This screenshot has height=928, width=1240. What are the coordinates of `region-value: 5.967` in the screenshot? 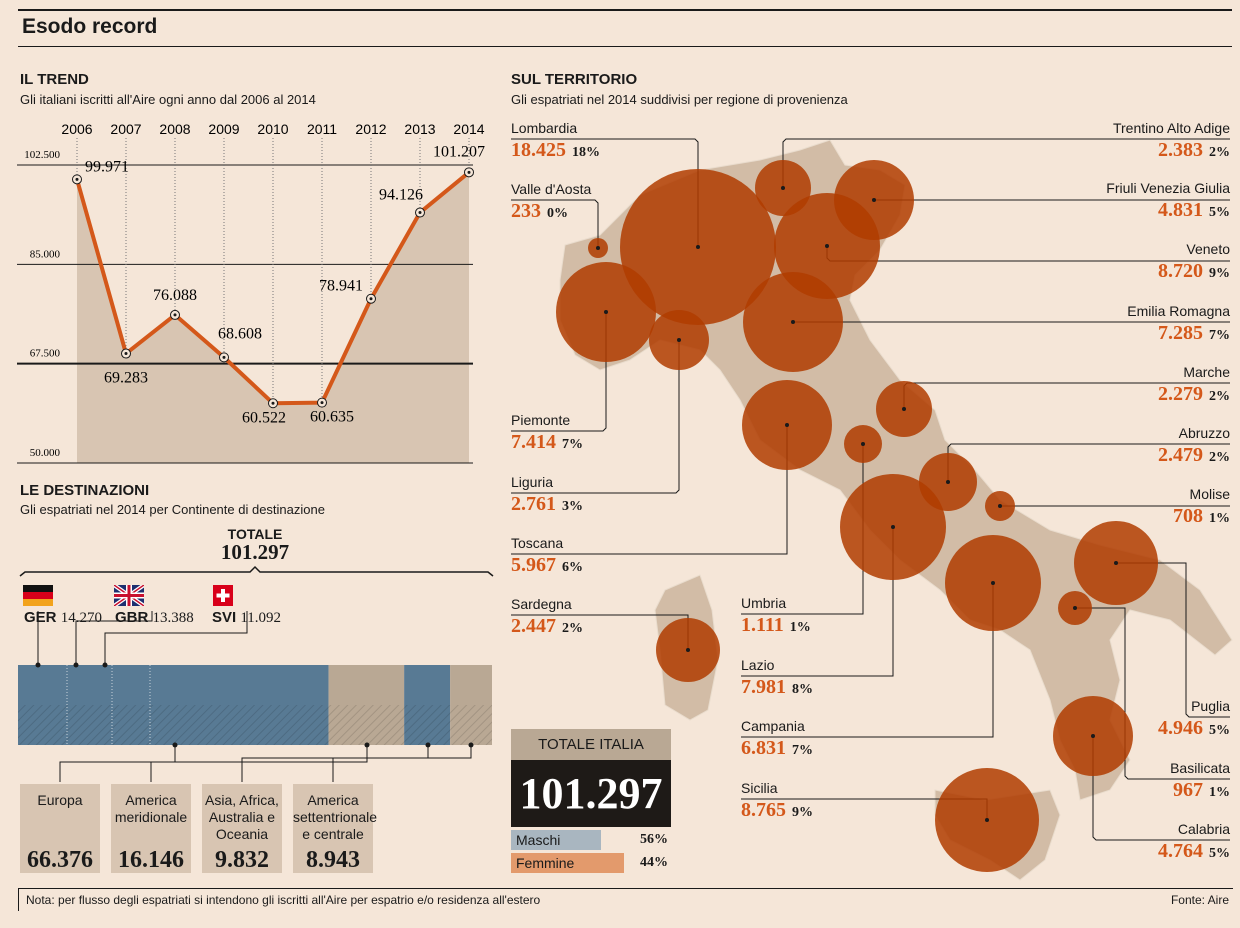 It's located at (533, 565).